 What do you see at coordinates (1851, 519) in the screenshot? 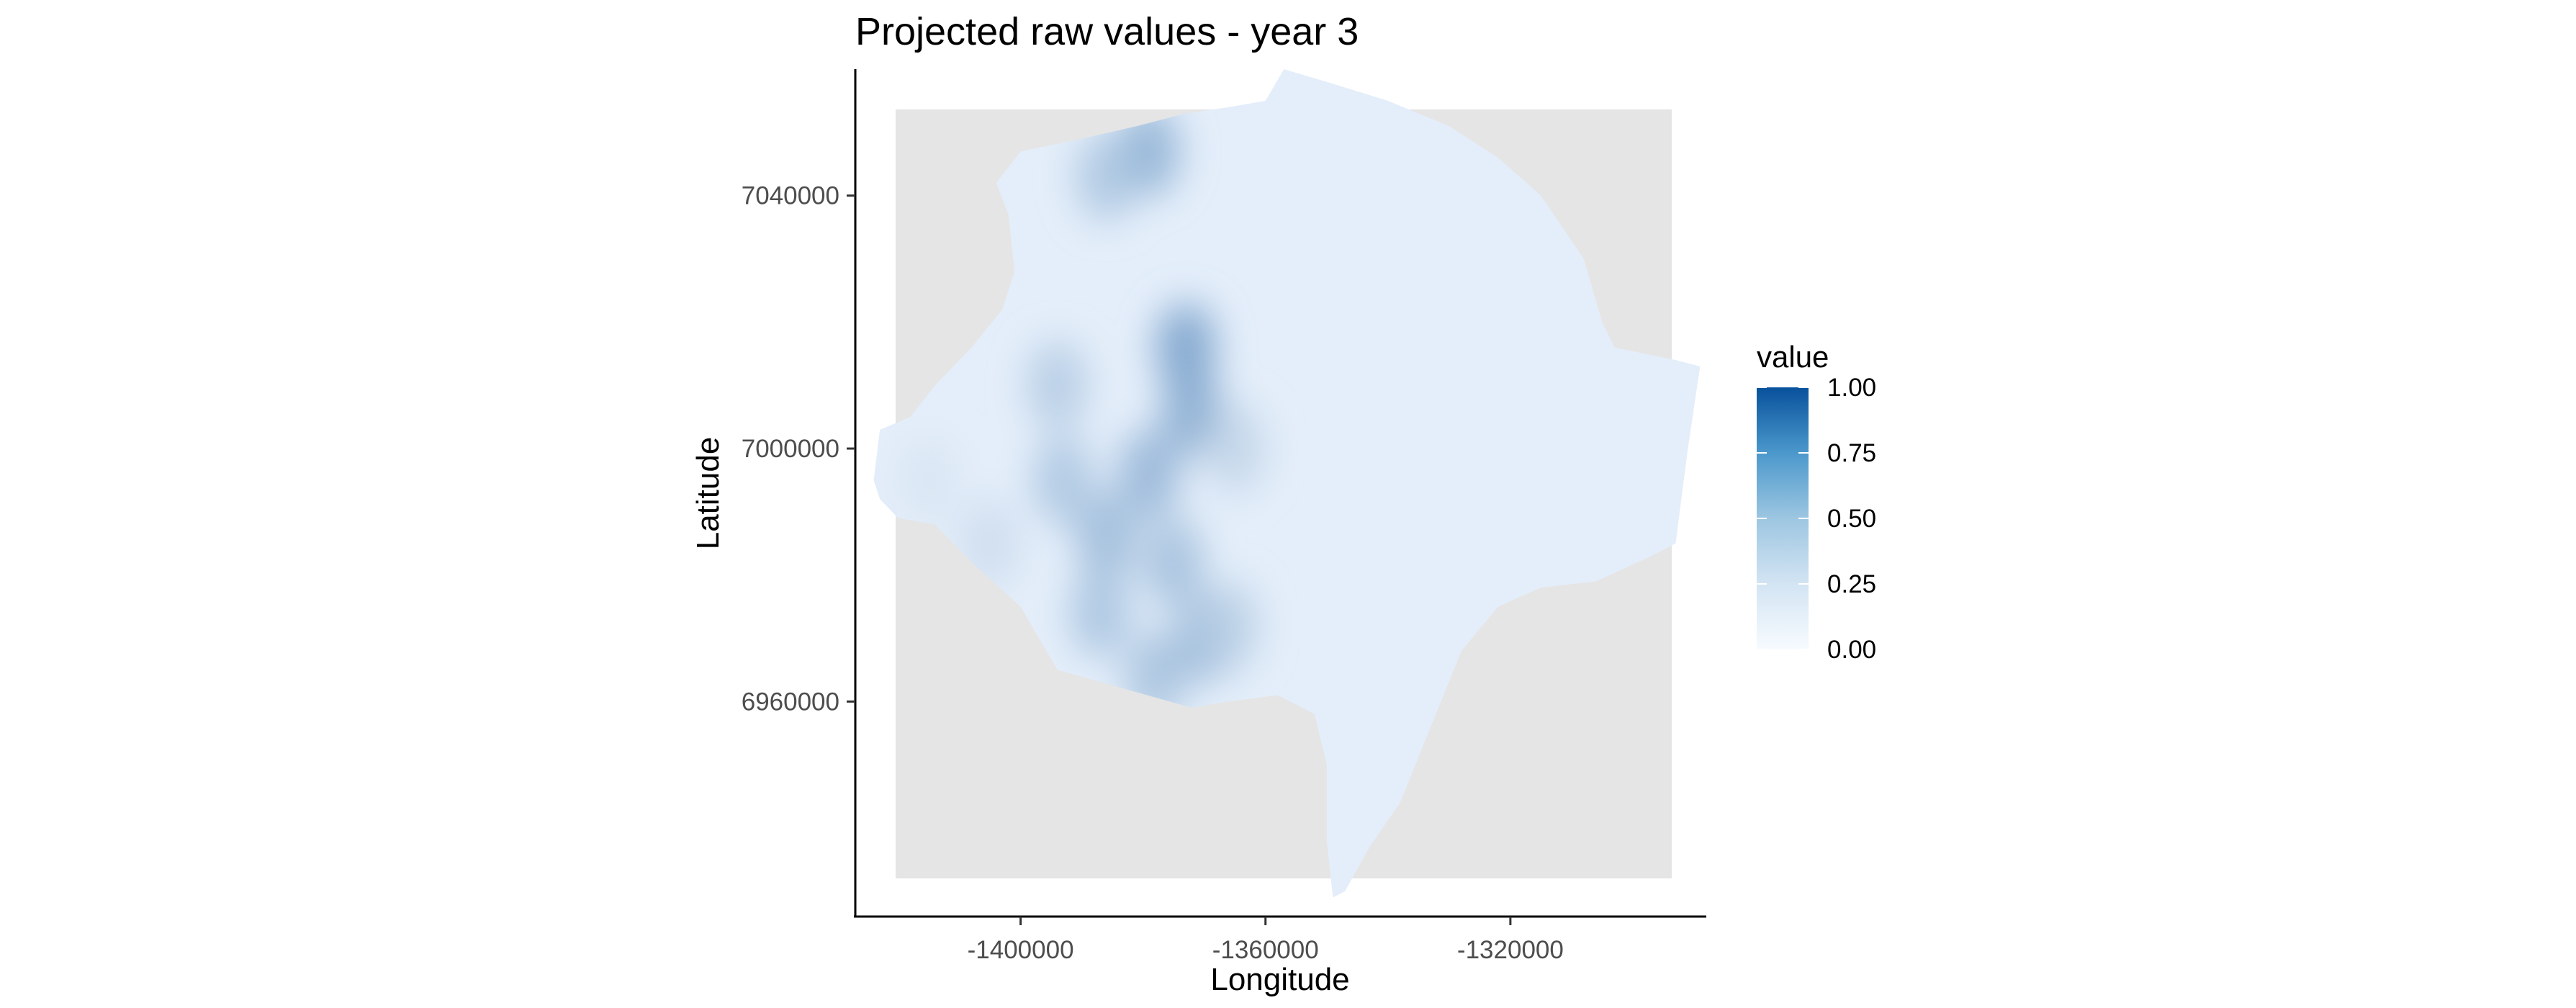
I see `legend-break-label: 0.50` at bounding box center [1851, 519].